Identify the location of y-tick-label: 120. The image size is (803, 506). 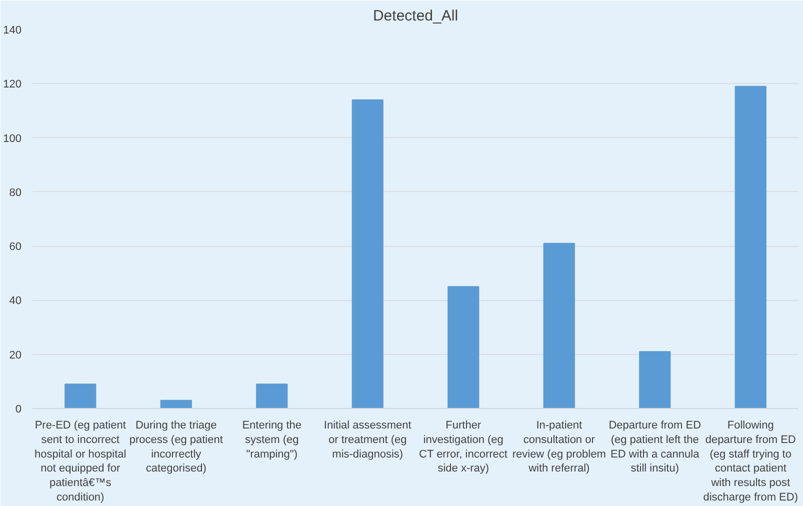
(12, 84).